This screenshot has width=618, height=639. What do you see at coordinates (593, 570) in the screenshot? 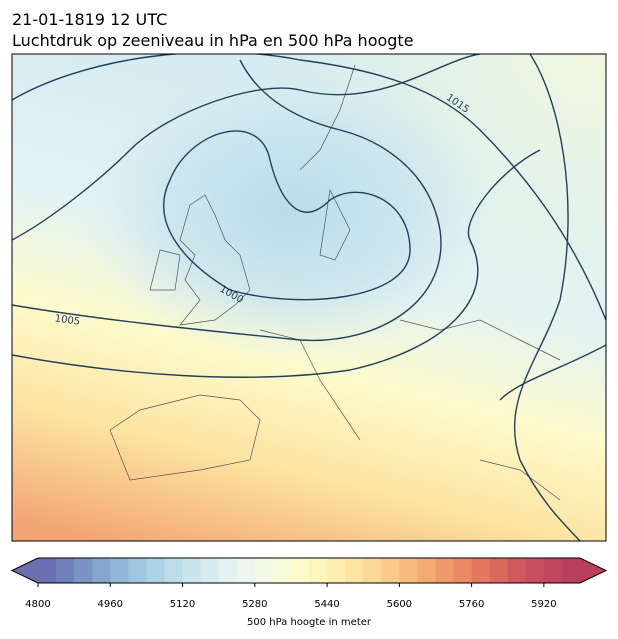
I see `colorbar-extend-max` at bounding box center [593, 570].